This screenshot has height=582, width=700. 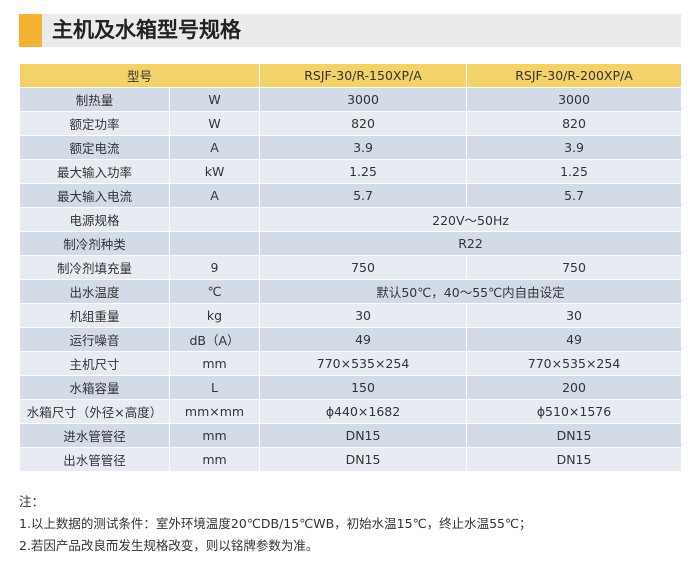 What do you see at coordinates (574, 99) in the screenshot?
I see `cell-value-model2: 3000` at bounding box center [574, 99].